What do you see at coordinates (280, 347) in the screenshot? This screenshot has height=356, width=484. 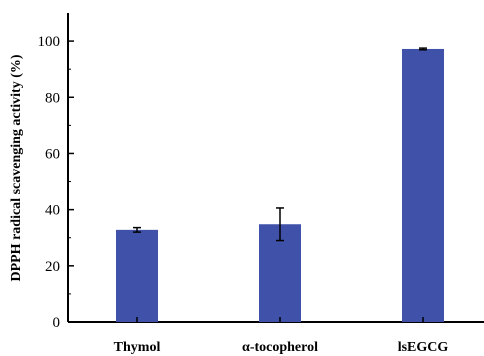 I see `x-tick-label: α-tocopherol` at bounding box center [280, 347].